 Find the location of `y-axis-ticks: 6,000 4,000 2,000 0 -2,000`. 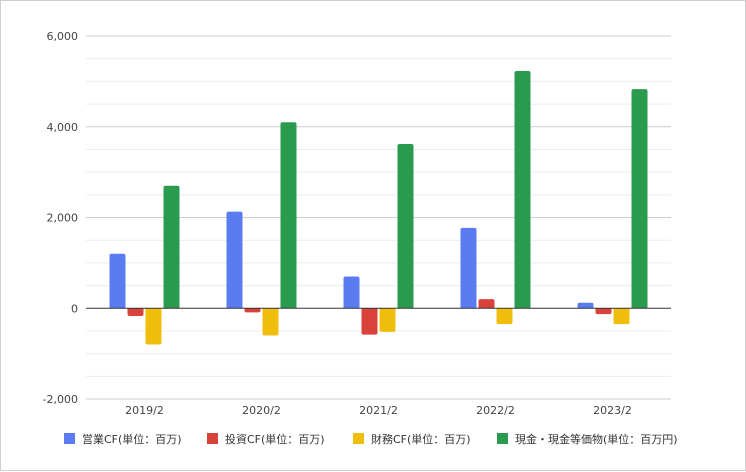

y-axis-ticks: 6,000 4,000 2,000 0 -2,000 is located at coordinates (60, 218).